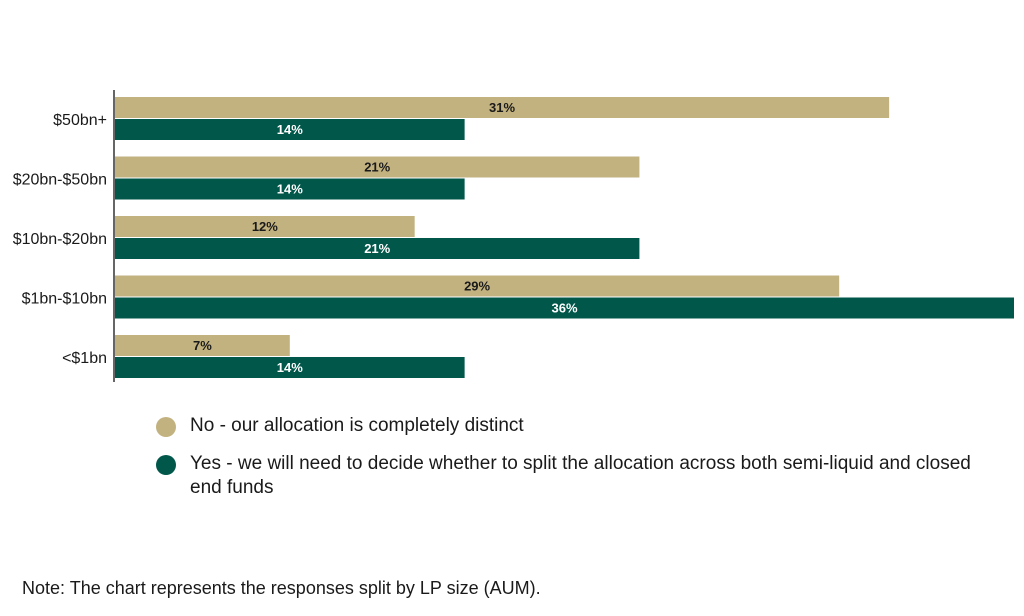 The width and height of the screenshot is (1024, 616). I want to click on value-label-no-1: 21%, so click(377, 167).